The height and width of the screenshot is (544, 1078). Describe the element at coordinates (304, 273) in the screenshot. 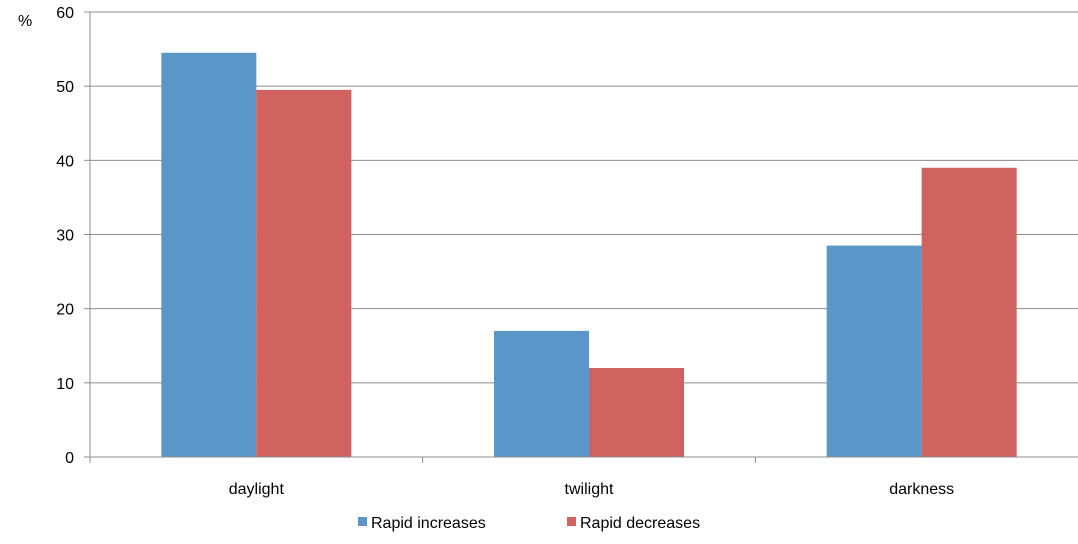

I see `bar-daylight-rapid-decreases` at that location.